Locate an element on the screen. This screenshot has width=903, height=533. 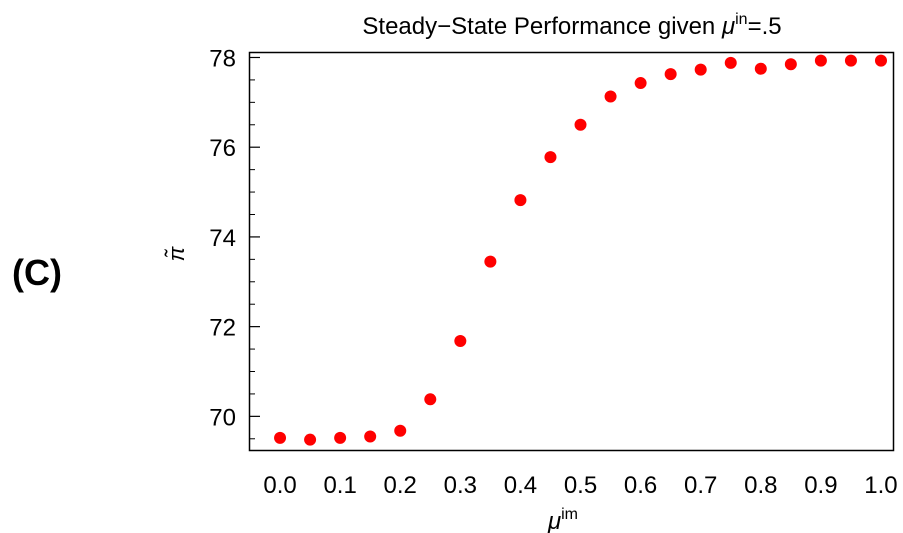
y-axis-label: π̃ is located at coordinates (176, 253).